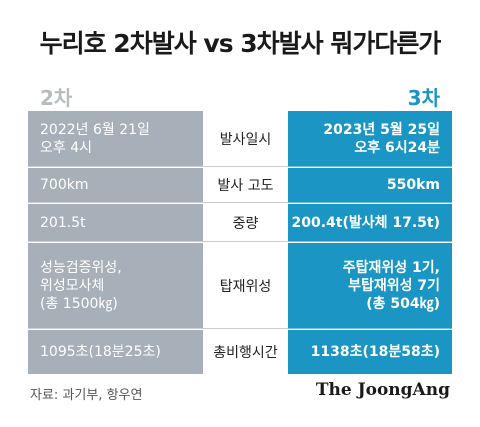 The image size is (480, 427). What do you see at coordinates (391, 267) in the screenshot?
I see `cell-line: 주탑재위성 1기,` at bounding box center [391, 267].